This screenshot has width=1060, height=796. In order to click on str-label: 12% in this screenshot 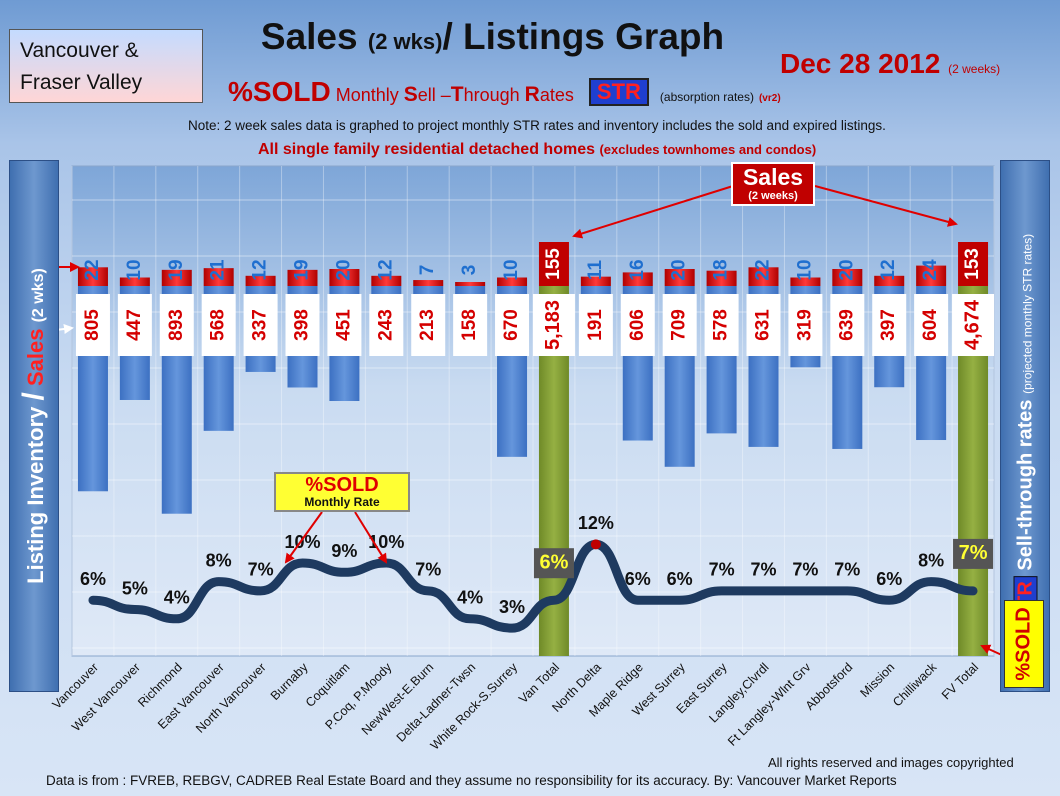, I will do `click(596, 523)`.